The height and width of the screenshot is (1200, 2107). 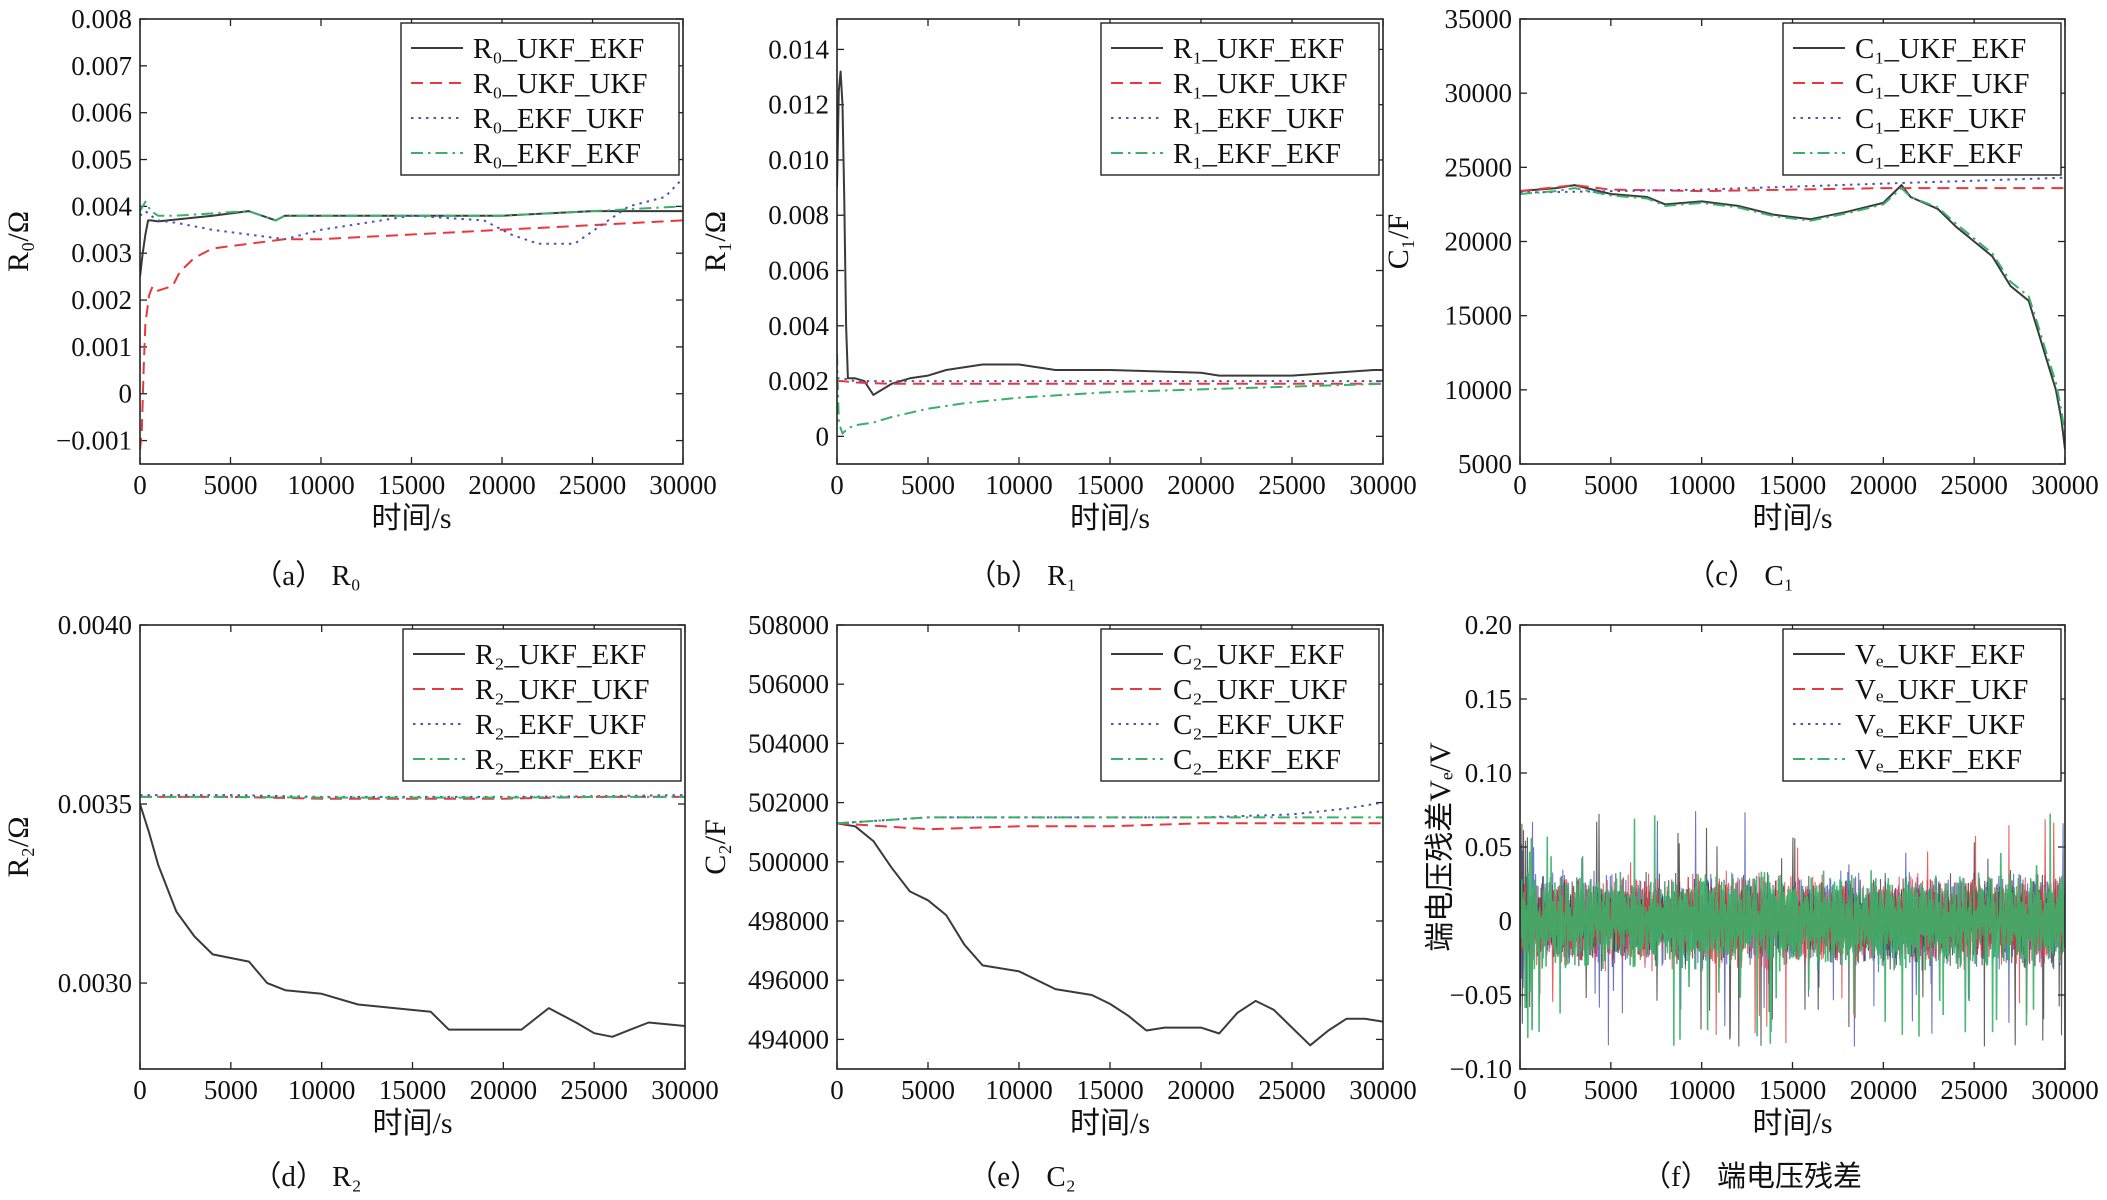 What do you see at coordinates (798, 49) in the screenshot?
I see `y-tick-label: 0.014` at bounding box center [798, 49].